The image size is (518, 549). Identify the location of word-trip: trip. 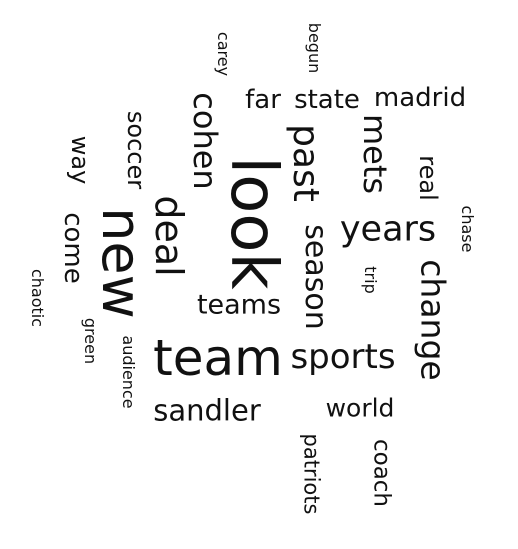
(370, 280).